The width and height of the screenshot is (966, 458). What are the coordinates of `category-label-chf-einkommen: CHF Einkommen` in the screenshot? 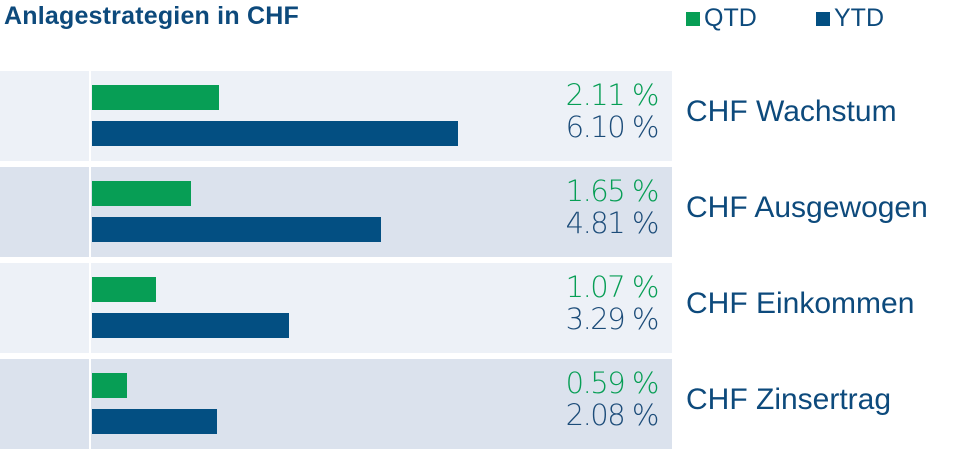 It's located at (800, 303).